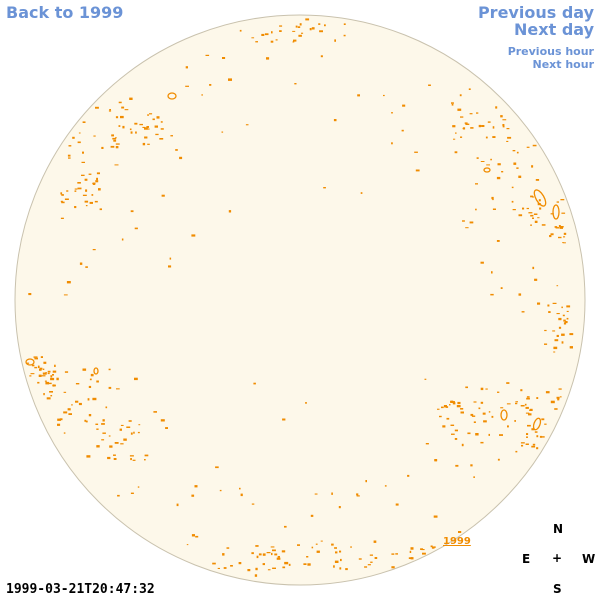 The image size is (600, 600). What do you see at coordinates (65, 12) in the screenshot?
I see `back-to-year-link: Back to 1999` at bounding box center [65, 12].